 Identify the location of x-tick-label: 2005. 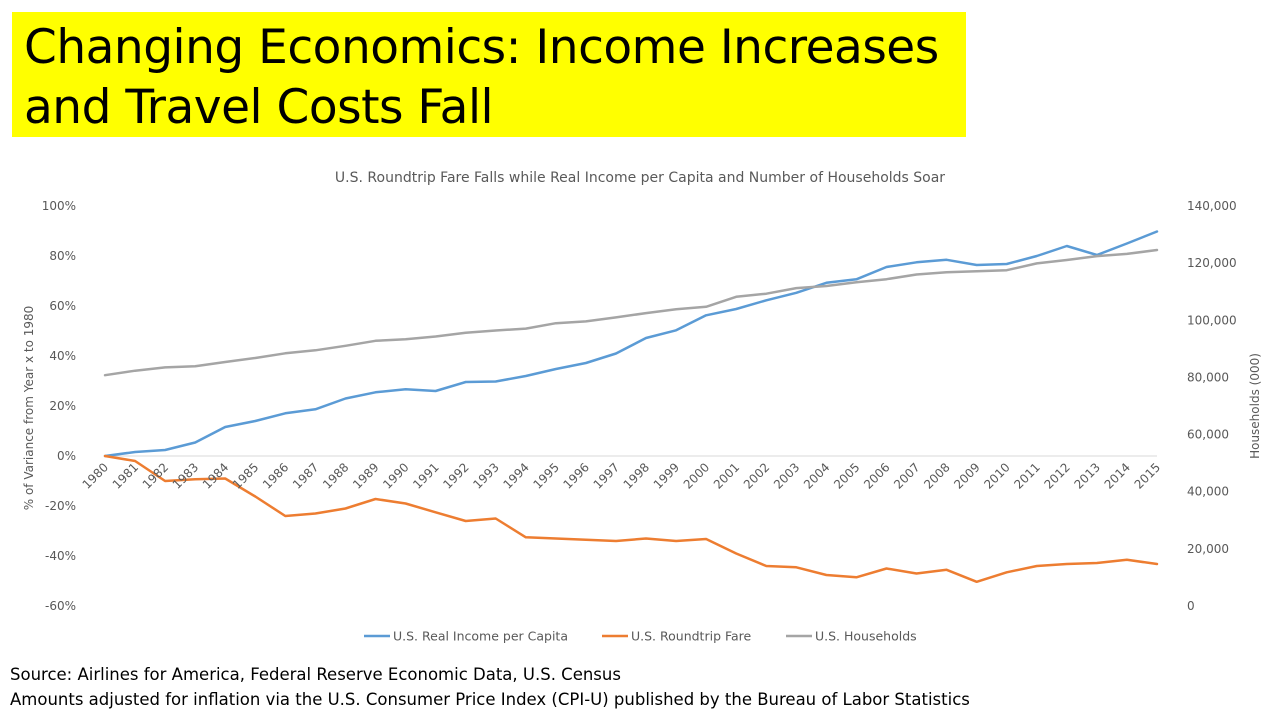
(846, 475).